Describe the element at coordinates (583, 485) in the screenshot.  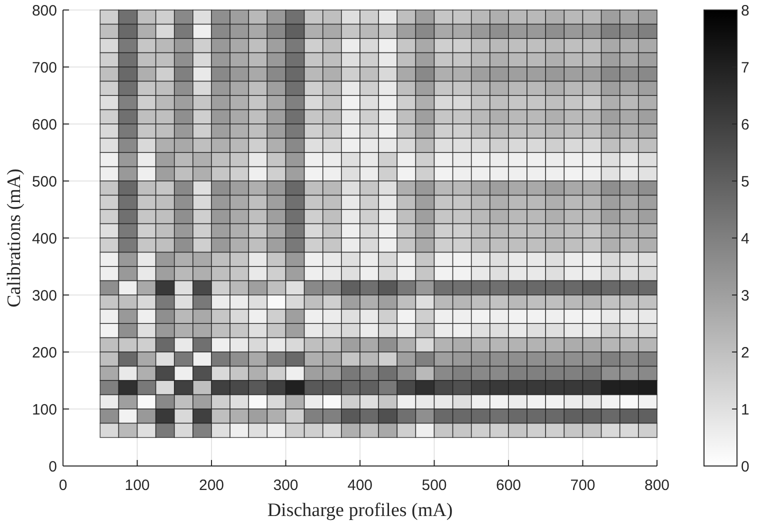
I see `x-tick-label: 700` at that location.